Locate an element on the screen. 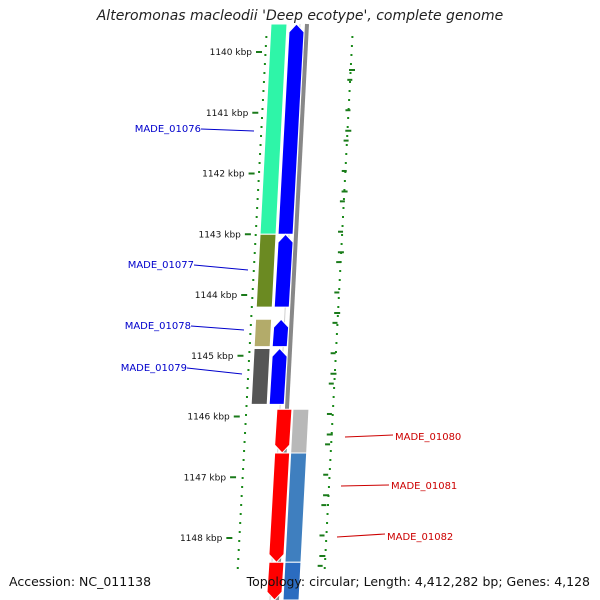 This screenshot has height=600, width=600. gene-label-made_01076: MADE_01076 is located at coordinates (168, 129).